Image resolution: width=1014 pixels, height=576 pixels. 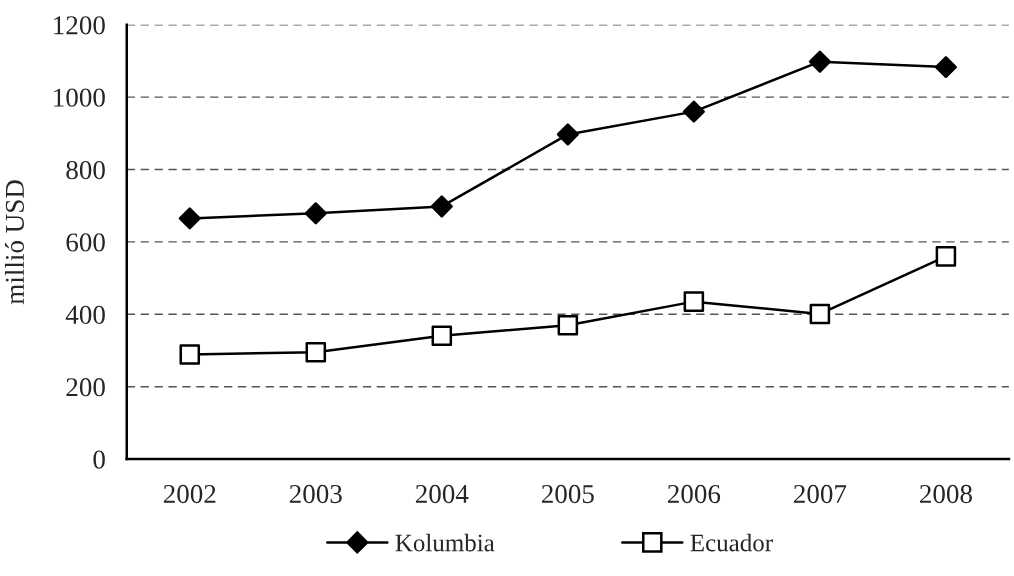 I want to click on y-tick-label: 1000, so click(x=79, y=97).